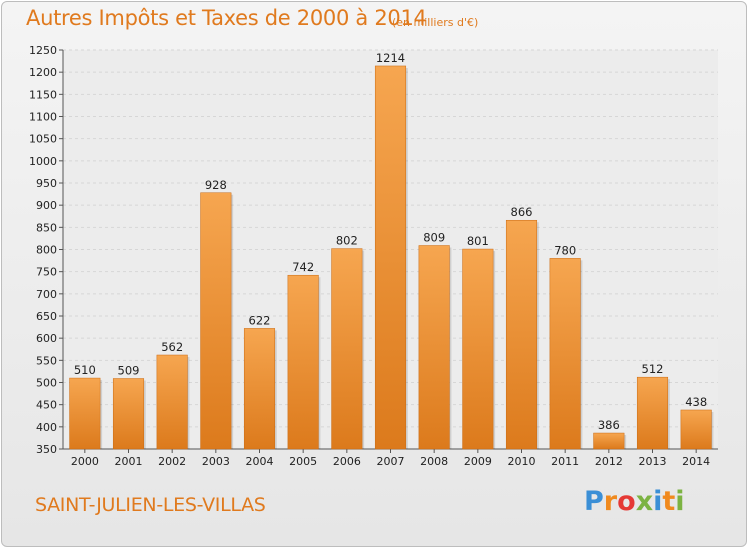 The width and height of the screenshot is (750, 550). Describe the element at coordinates (610, 501) in the screenshot. I see `logo-letter: r` at that location.